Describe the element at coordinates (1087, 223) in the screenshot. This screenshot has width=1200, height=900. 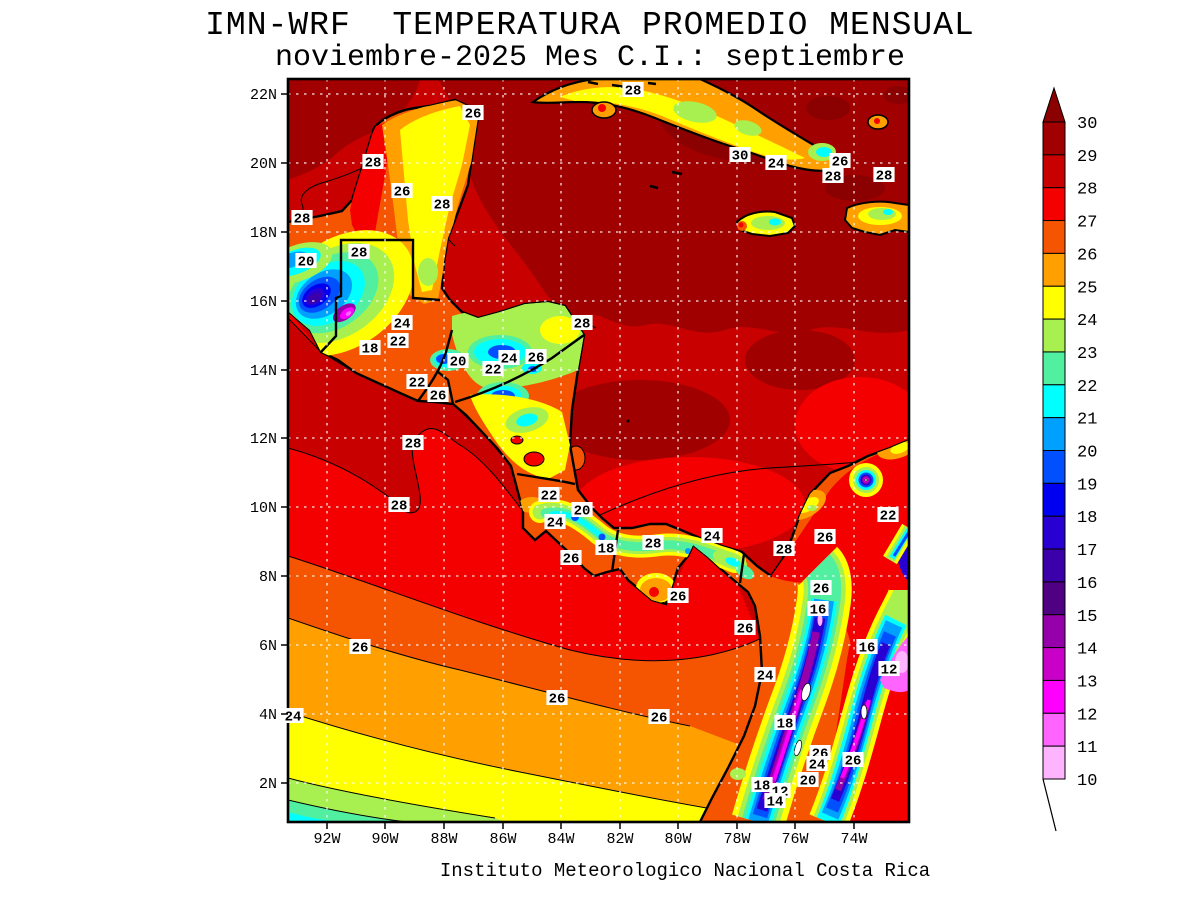
I see `colorbar-tick-label: 27` at that location.